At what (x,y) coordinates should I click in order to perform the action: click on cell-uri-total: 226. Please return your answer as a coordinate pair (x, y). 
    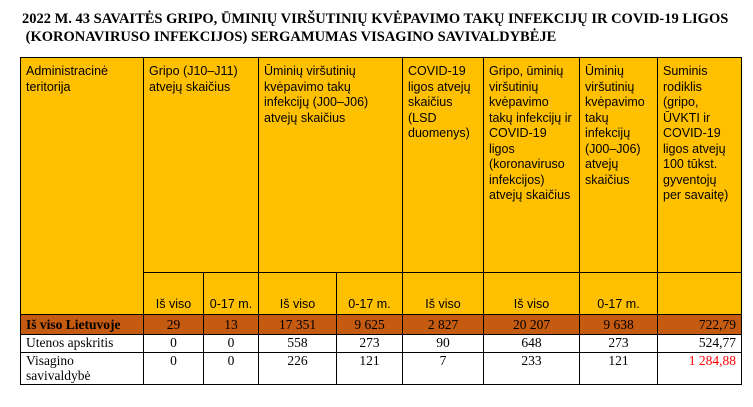
    Looking at the image, I should click on (297, 368).